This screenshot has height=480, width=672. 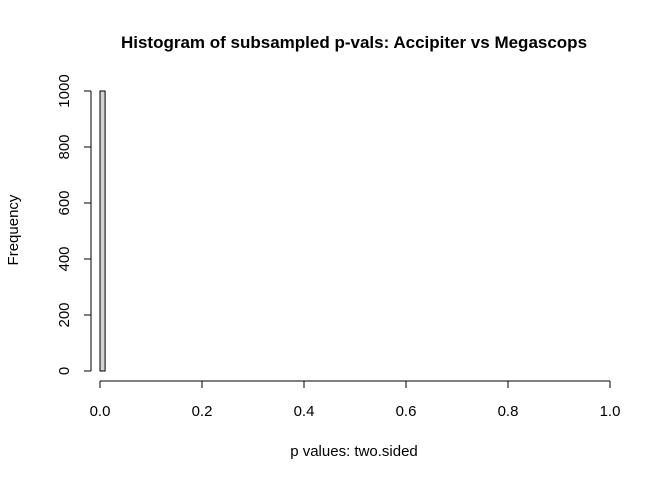 What do you see at coordinates (74, 224) in the screenshot?
I see `y-axis: 0 200 400 600 800 1000` at bounding box center [74, 224].